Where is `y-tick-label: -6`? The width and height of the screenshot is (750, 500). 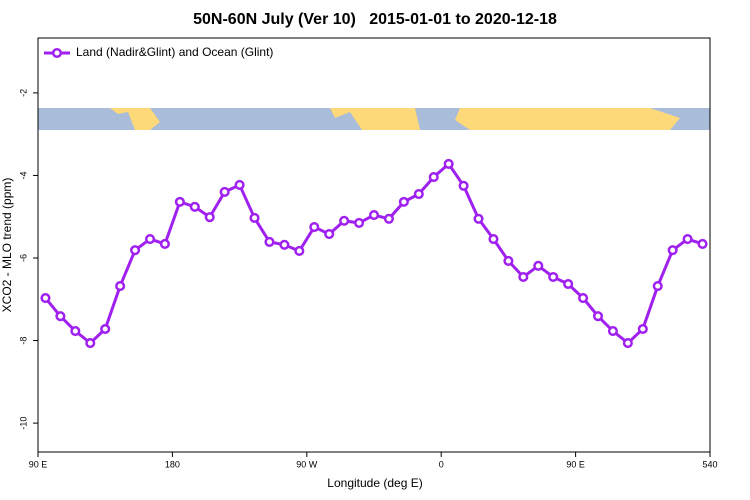
y-tick-label: -6 is located at coordinates (23, 258).